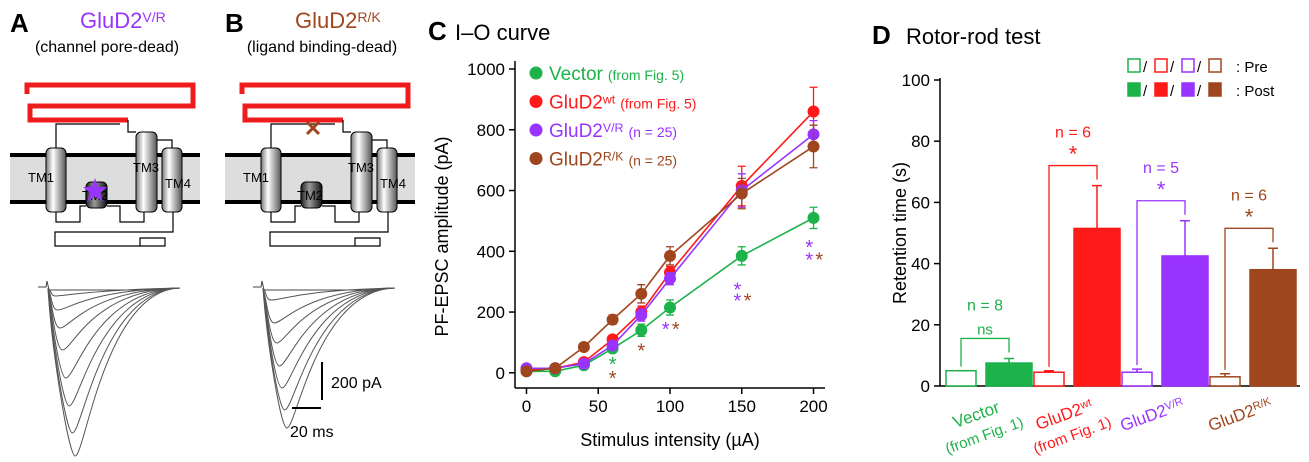 The image size is (1309, 462). I want to click on y-axis-label: PF-EPSC amplitude (pA), so click(442, 236).